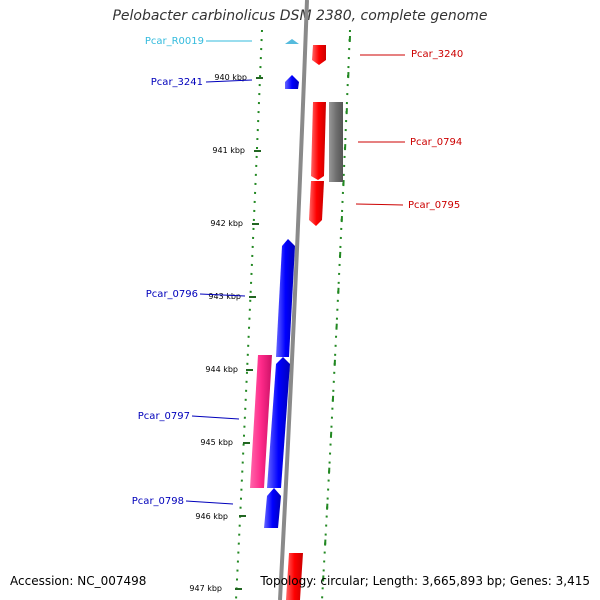 The width and height of the screenshot is (600, 600). I want to click on tick-label: 940 kbp, so click(230, 77).